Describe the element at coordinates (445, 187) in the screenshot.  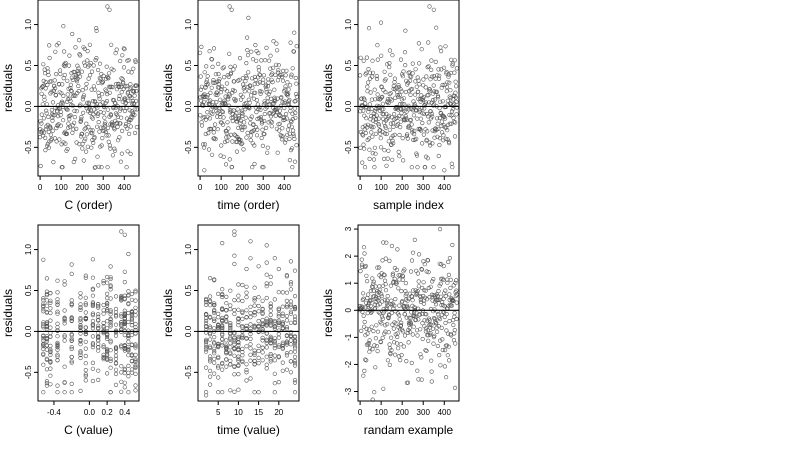
I see `x-tick-label: 400` at that location.